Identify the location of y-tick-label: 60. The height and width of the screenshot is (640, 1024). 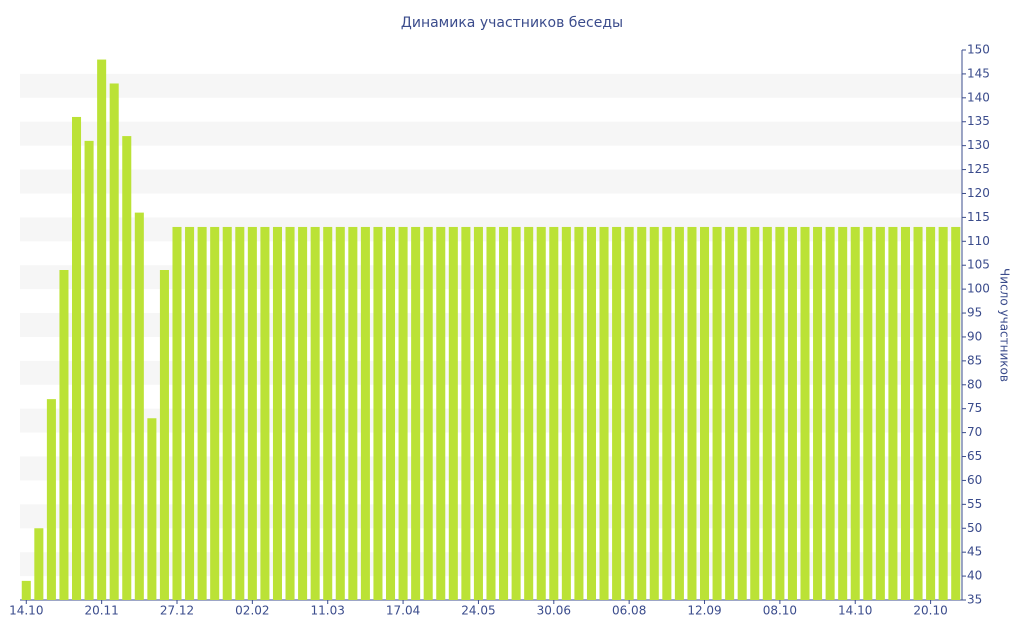
(974, 480).